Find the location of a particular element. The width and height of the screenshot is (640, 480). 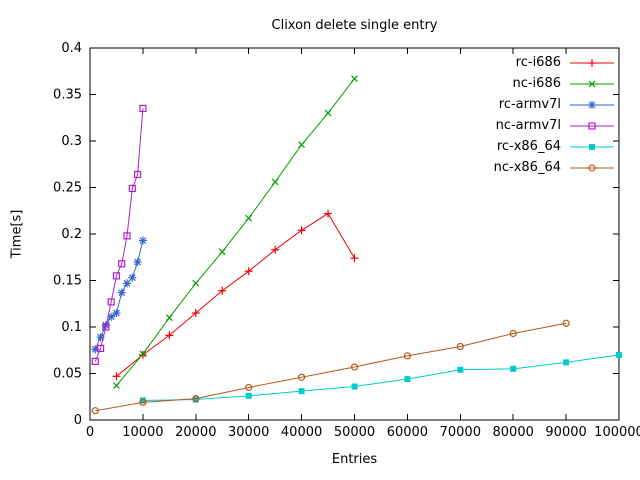

series-rc-armv7l is located at coordinates (119, 295).